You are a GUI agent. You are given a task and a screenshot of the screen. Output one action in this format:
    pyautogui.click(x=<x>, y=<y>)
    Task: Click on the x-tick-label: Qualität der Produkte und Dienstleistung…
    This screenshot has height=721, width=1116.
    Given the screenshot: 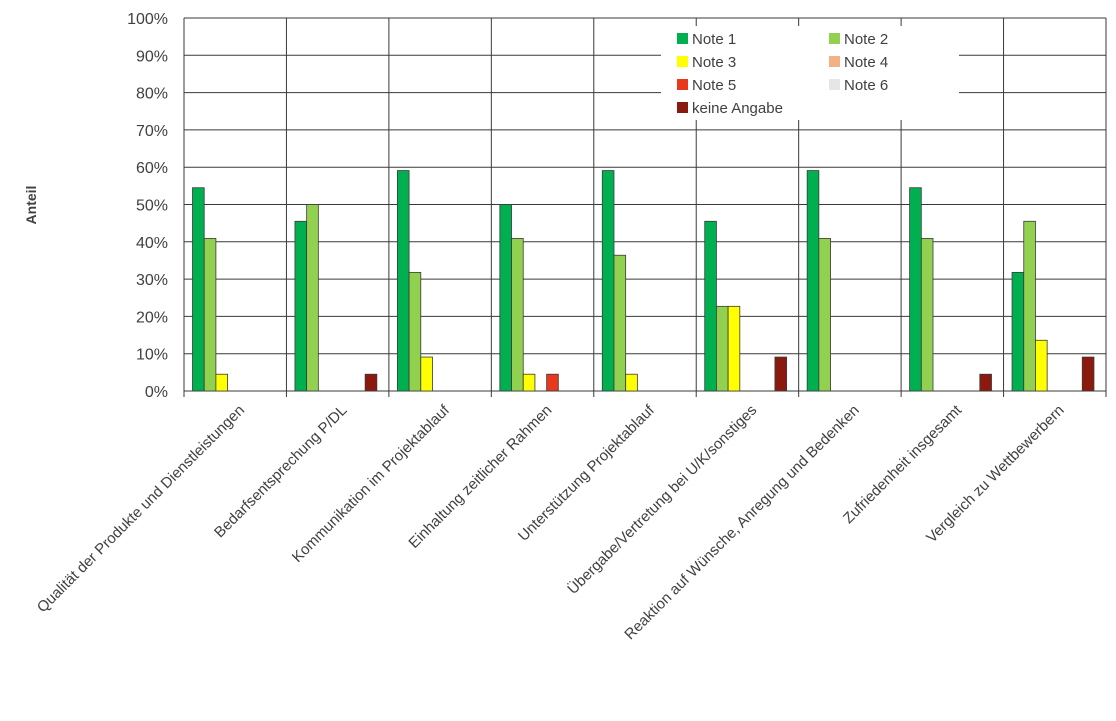 What is the action you would take?
    pyautogui.click(x=141, y=509)
    